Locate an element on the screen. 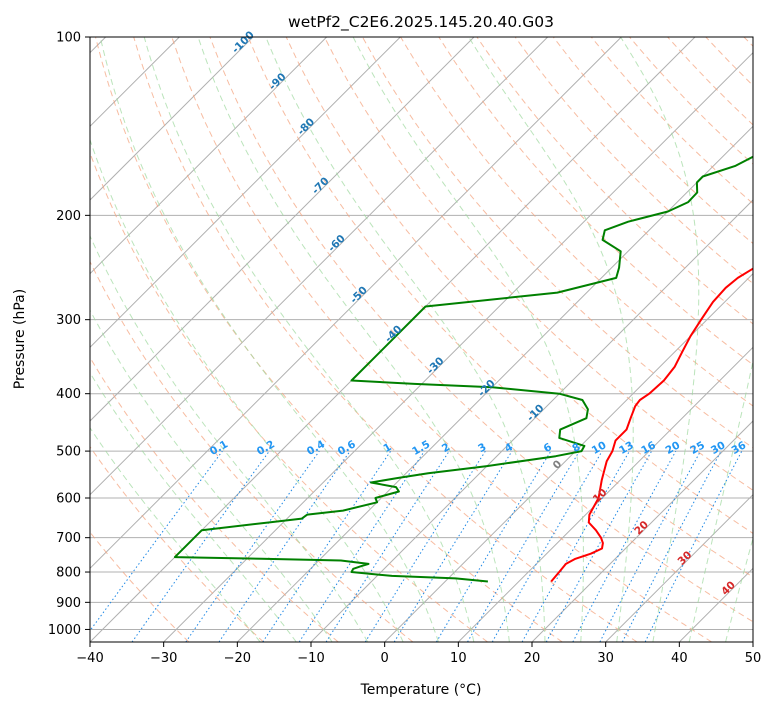 The image size is (775, 712). x-tick-label: 0 is located at coordinates (385, 658).